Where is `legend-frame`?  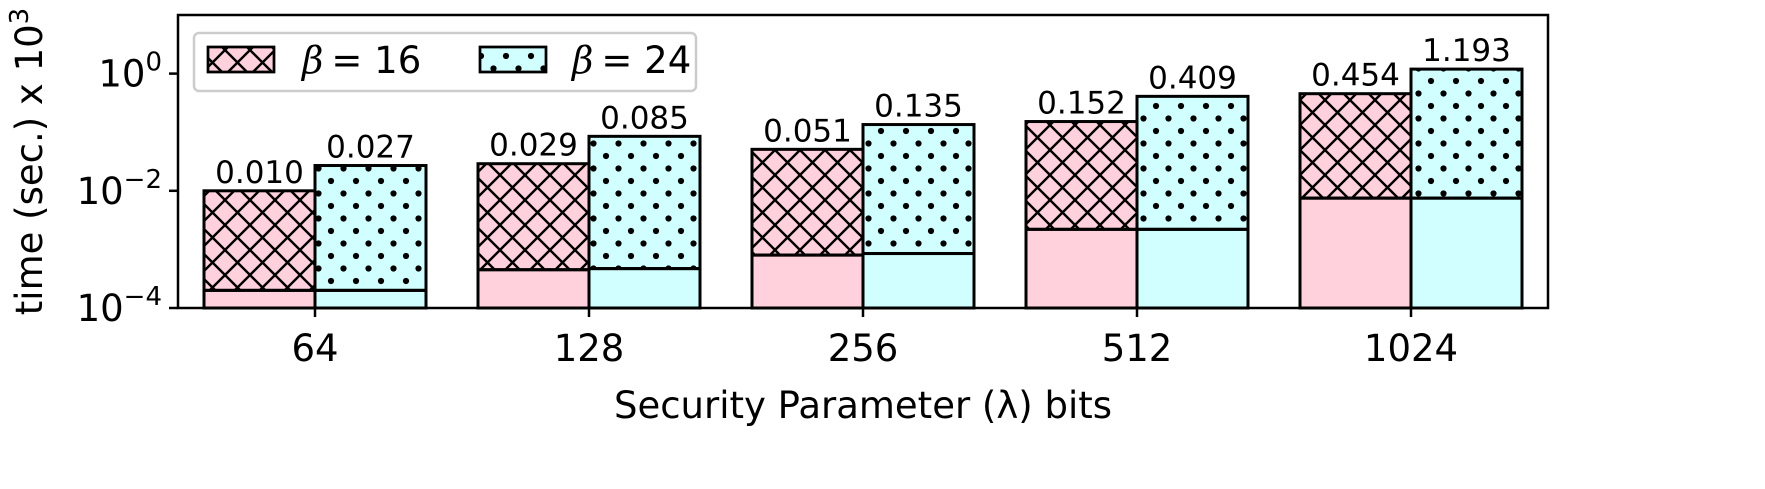
legend-frame is located at coordinates (445, 62).